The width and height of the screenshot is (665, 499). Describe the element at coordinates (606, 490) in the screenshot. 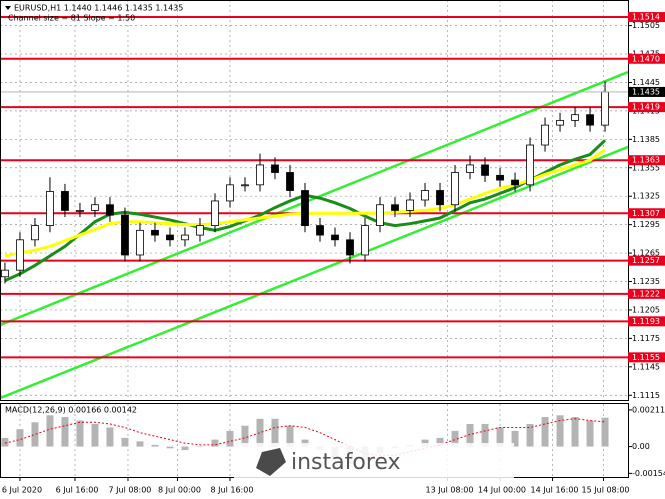

I see `x-tick-label: 15 Jul 08:00` at that location.